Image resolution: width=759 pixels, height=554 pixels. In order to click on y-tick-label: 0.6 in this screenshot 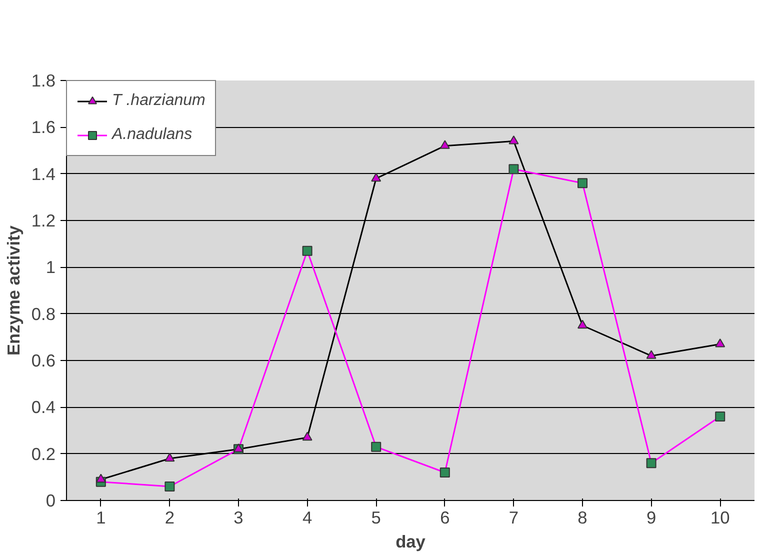, I will do `click(43, 360)`.